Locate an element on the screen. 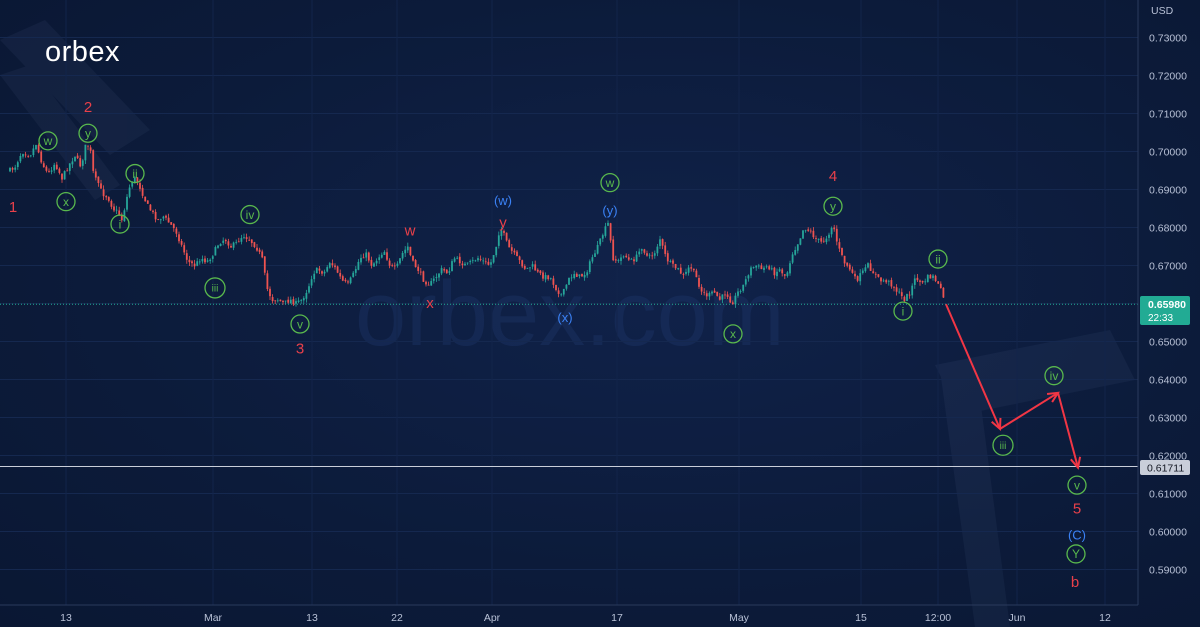  x-tick-label: 12:00 is located at coordinates (938, 618).